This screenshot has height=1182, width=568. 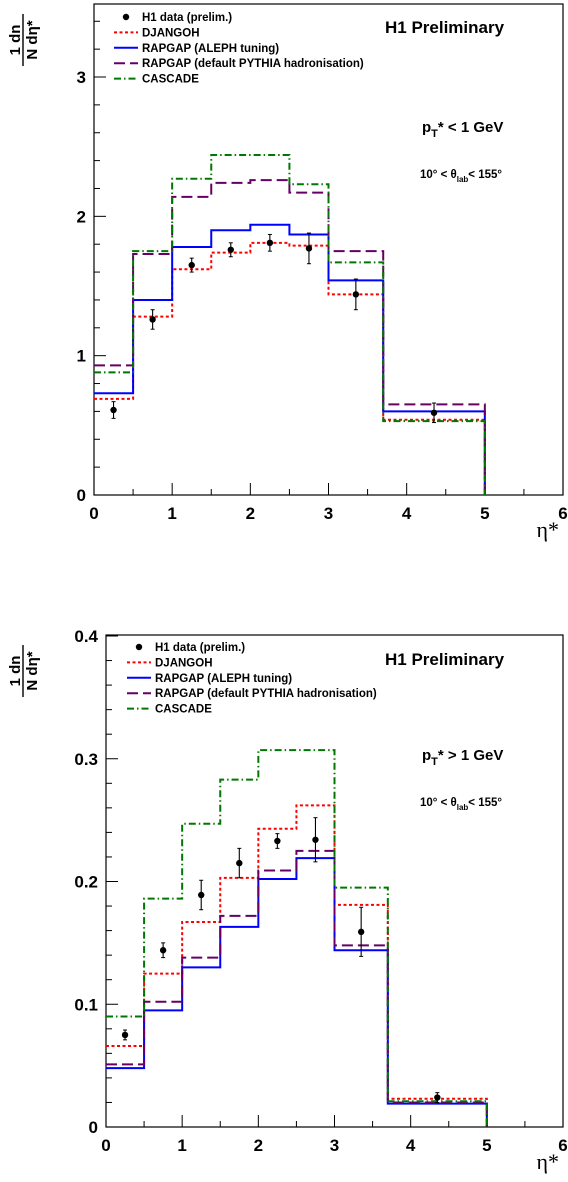 What do you see at coordinates (81, 356) in the screenshot?
I see `y-tick-label: 1` at bounding box center [81, 356].